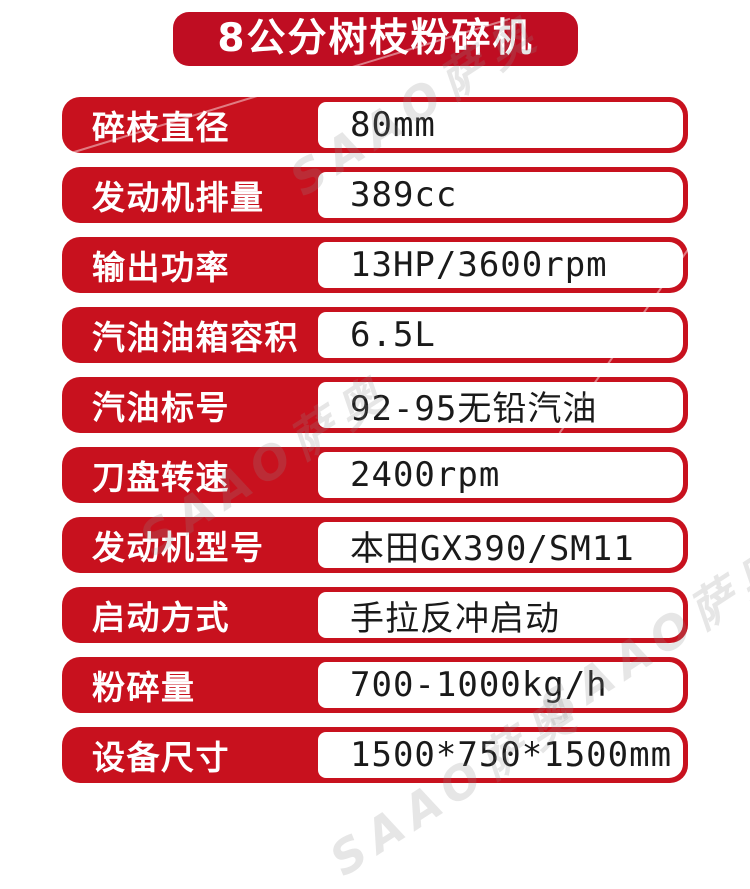  What do you see at coordinates (161, 477) in the screenshot?
I see `spec-label: 刀盘转速` at bounding box center [161, 477].